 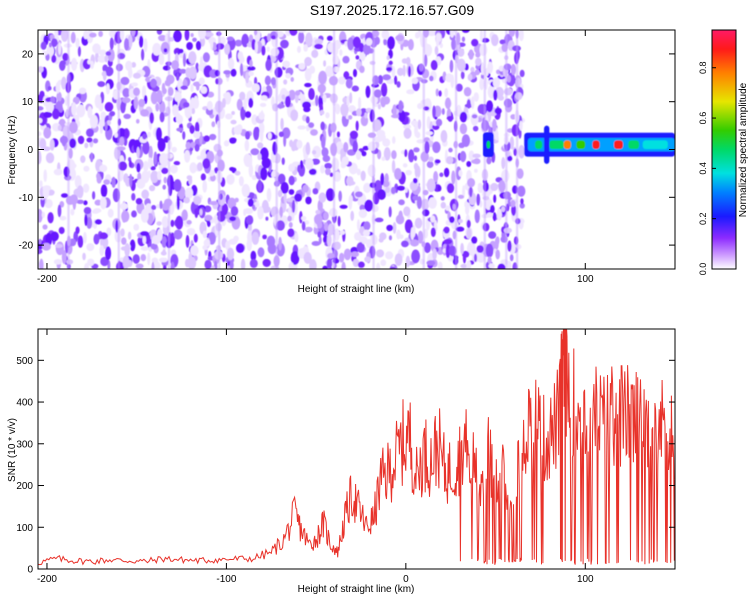 I want to click on spectrogram-streak, so click(x=517, y=149).